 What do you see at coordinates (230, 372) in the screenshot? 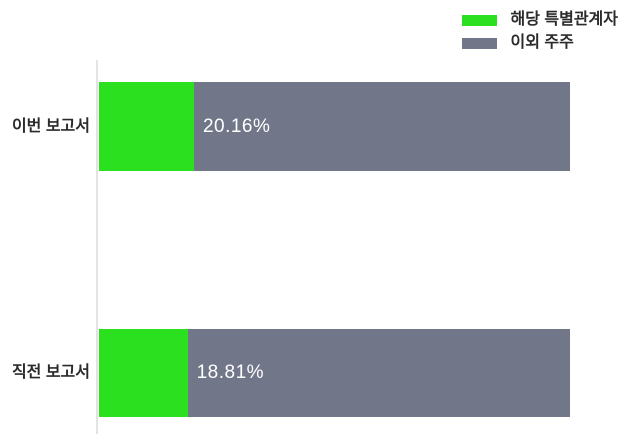
I see `value-label: 18.81%` at bounding box center [230, 372].